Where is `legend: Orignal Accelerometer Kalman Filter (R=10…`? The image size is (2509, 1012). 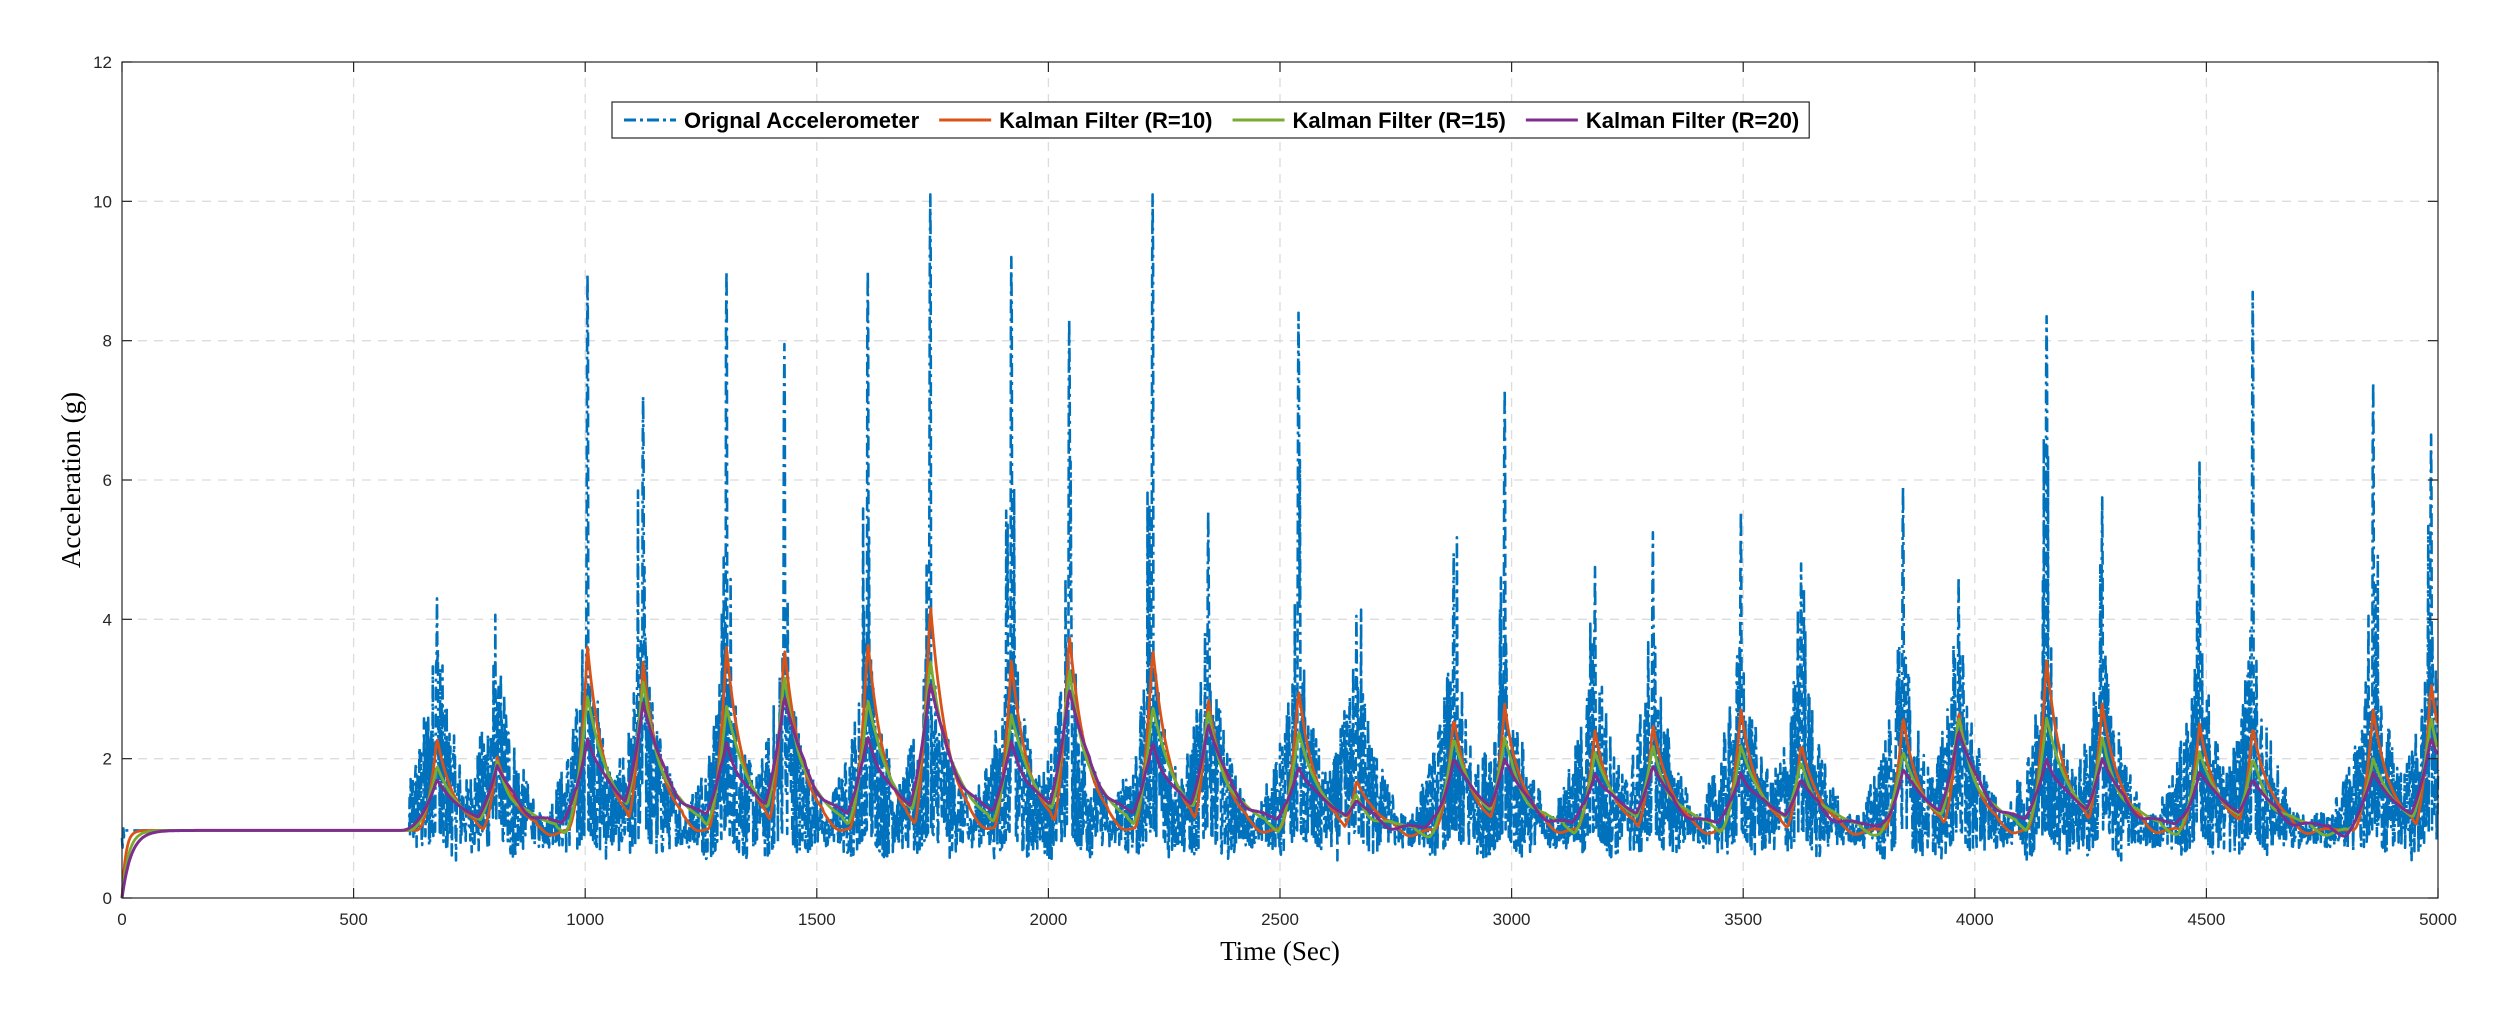 legend: Orignal Accelerometer Kalman Filter (R=10… is located at coordinates (1210, 120).